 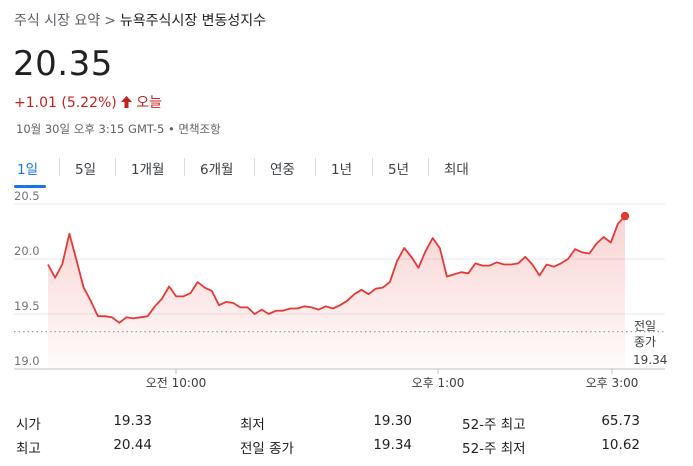 I want to click on tab-1m: 1개월, so click(x=148, y=170).